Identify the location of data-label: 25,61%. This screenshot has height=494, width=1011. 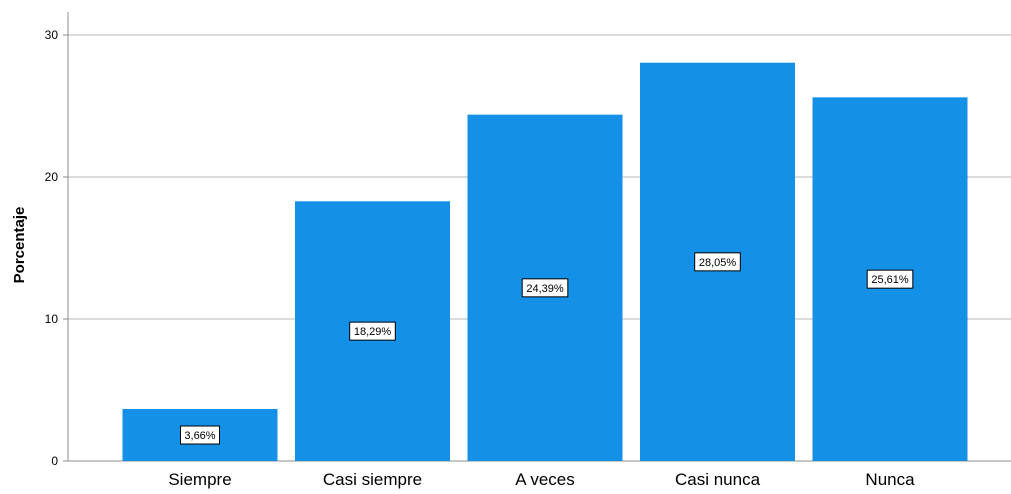
(890, 280).